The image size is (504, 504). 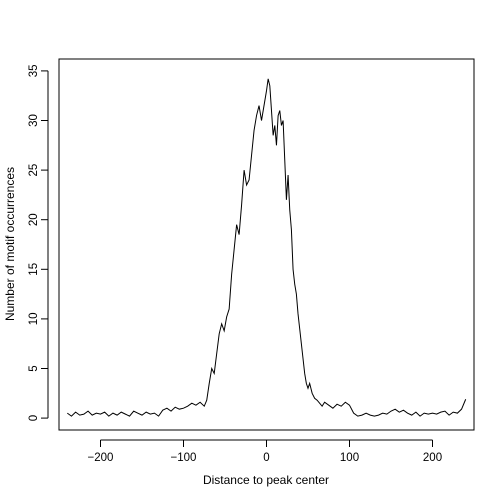 I want to click on x-tick-label: 200, so click(x=432, y=458).